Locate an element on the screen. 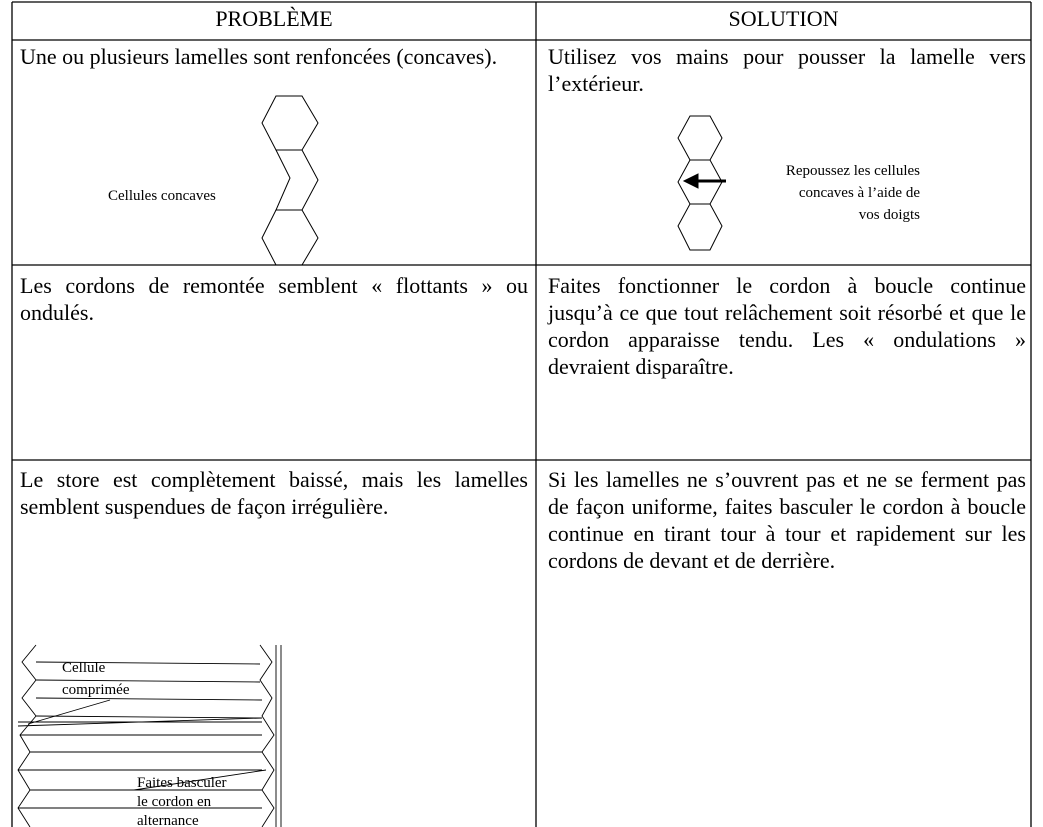  concave-figure: Cellules concaves is located at coordinates (213, 180).